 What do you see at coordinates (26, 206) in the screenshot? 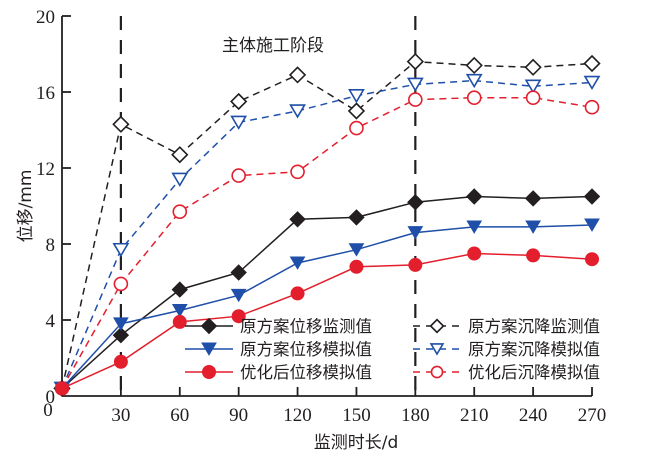
I see `y-axis-title: 位移/mm` at bounding box center [26, 206].